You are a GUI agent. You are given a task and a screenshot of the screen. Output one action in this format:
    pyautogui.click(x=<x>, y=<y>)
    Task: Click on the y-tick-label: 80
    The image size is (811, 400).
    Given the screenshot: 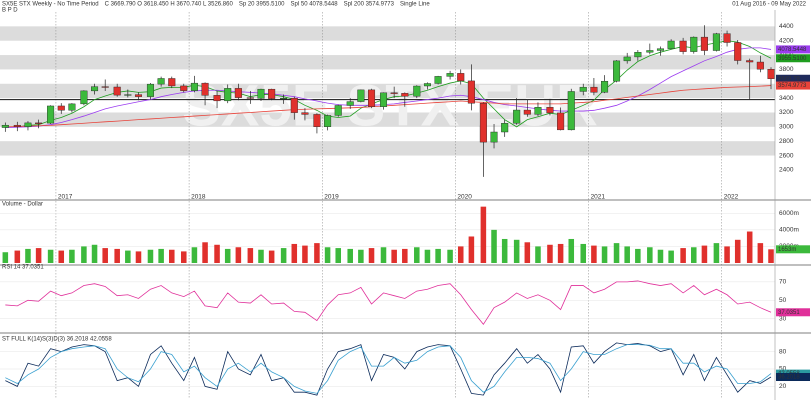 What is the action you would take?
    pyautogui.click(x=783, y=351)
    